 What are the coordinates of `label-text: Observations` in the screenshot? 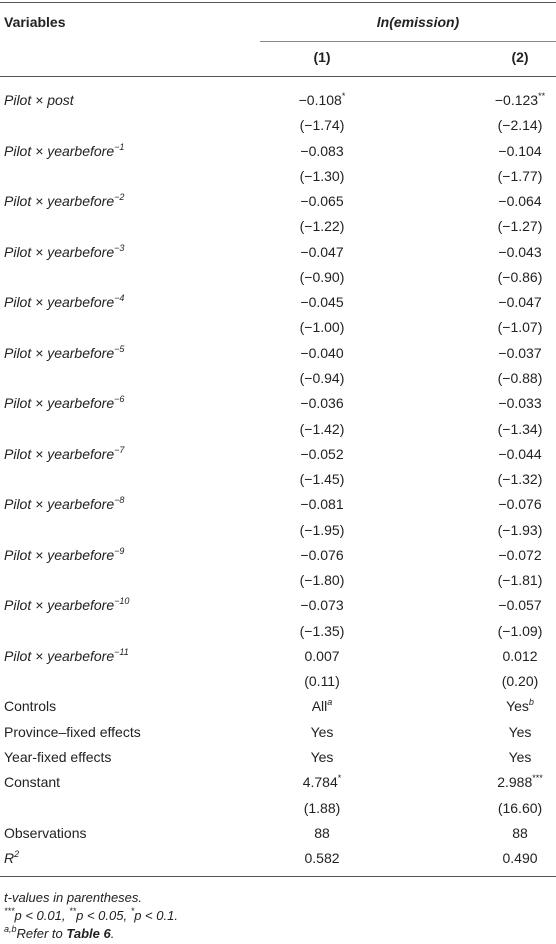 It's located at (45, 832).